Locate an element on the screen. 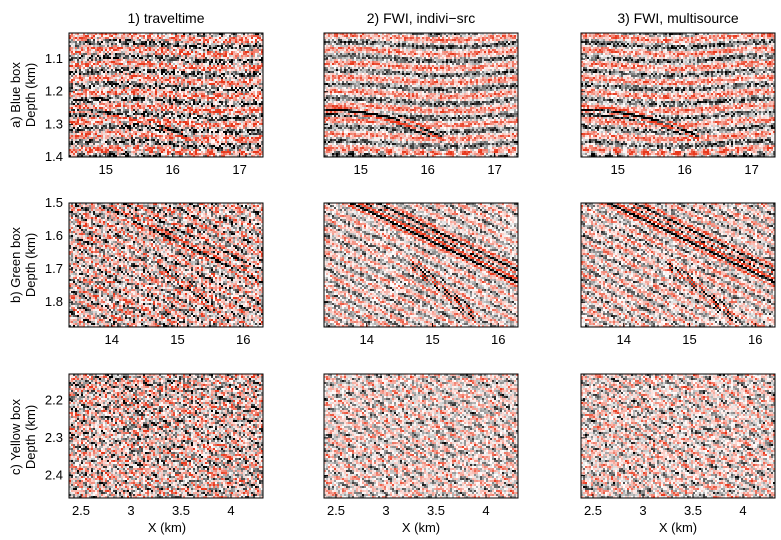 This screenshot has height=540, width=781. panel-row3-col2: 2.5 3 3.5 4 is located at coordinates (421, 445).